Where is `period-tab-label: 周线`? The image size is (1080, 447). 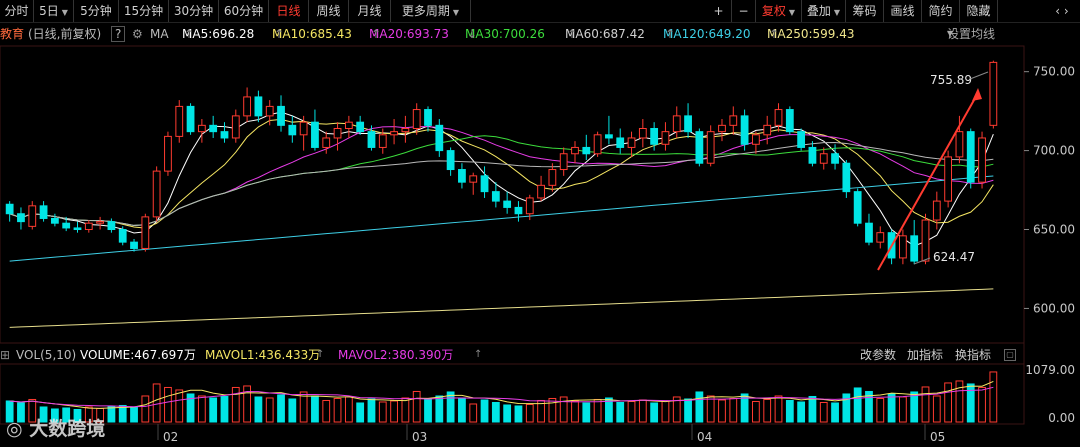 period-tab-label: 周线 is located at coordinates (328, 11).